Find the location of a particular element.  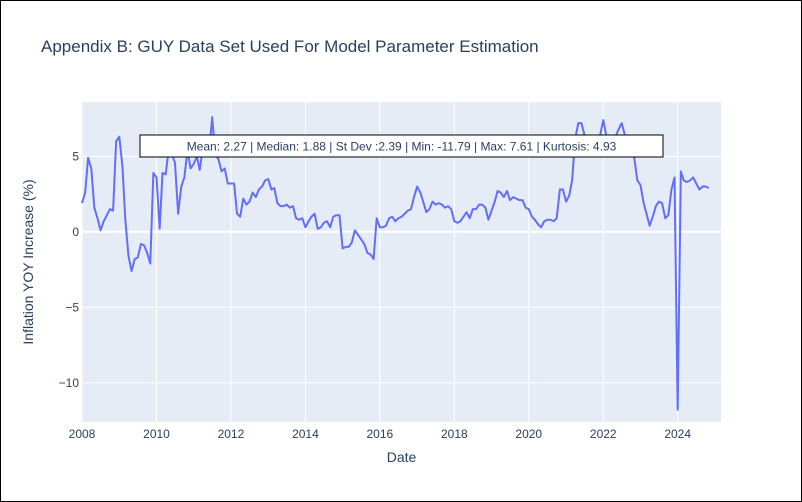

y-tick-label: 0 is located at coordinates (75, 232).